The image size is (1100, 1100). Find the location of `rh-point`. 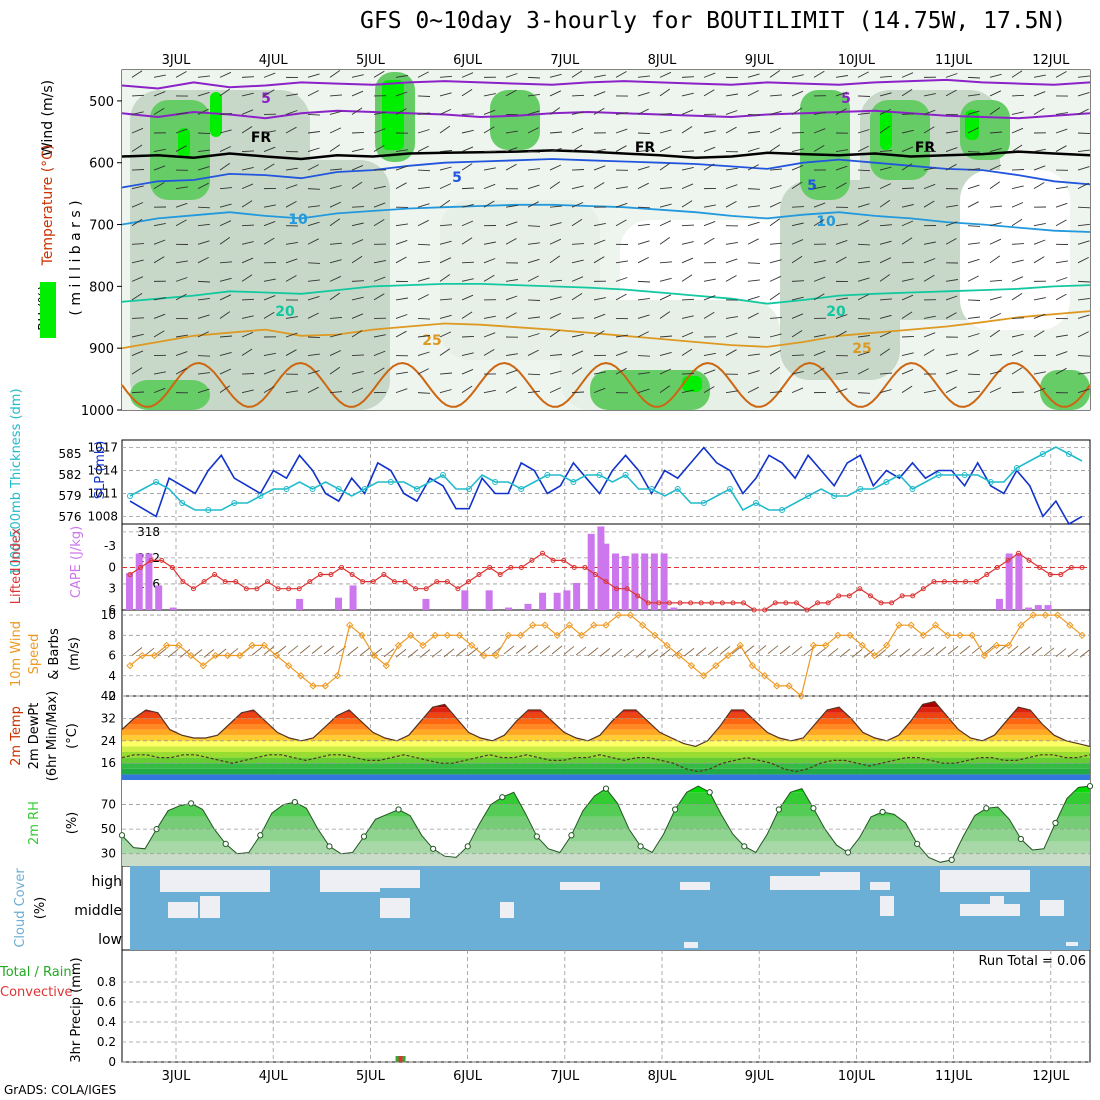

rh-point is located at coordinates (260, 835).